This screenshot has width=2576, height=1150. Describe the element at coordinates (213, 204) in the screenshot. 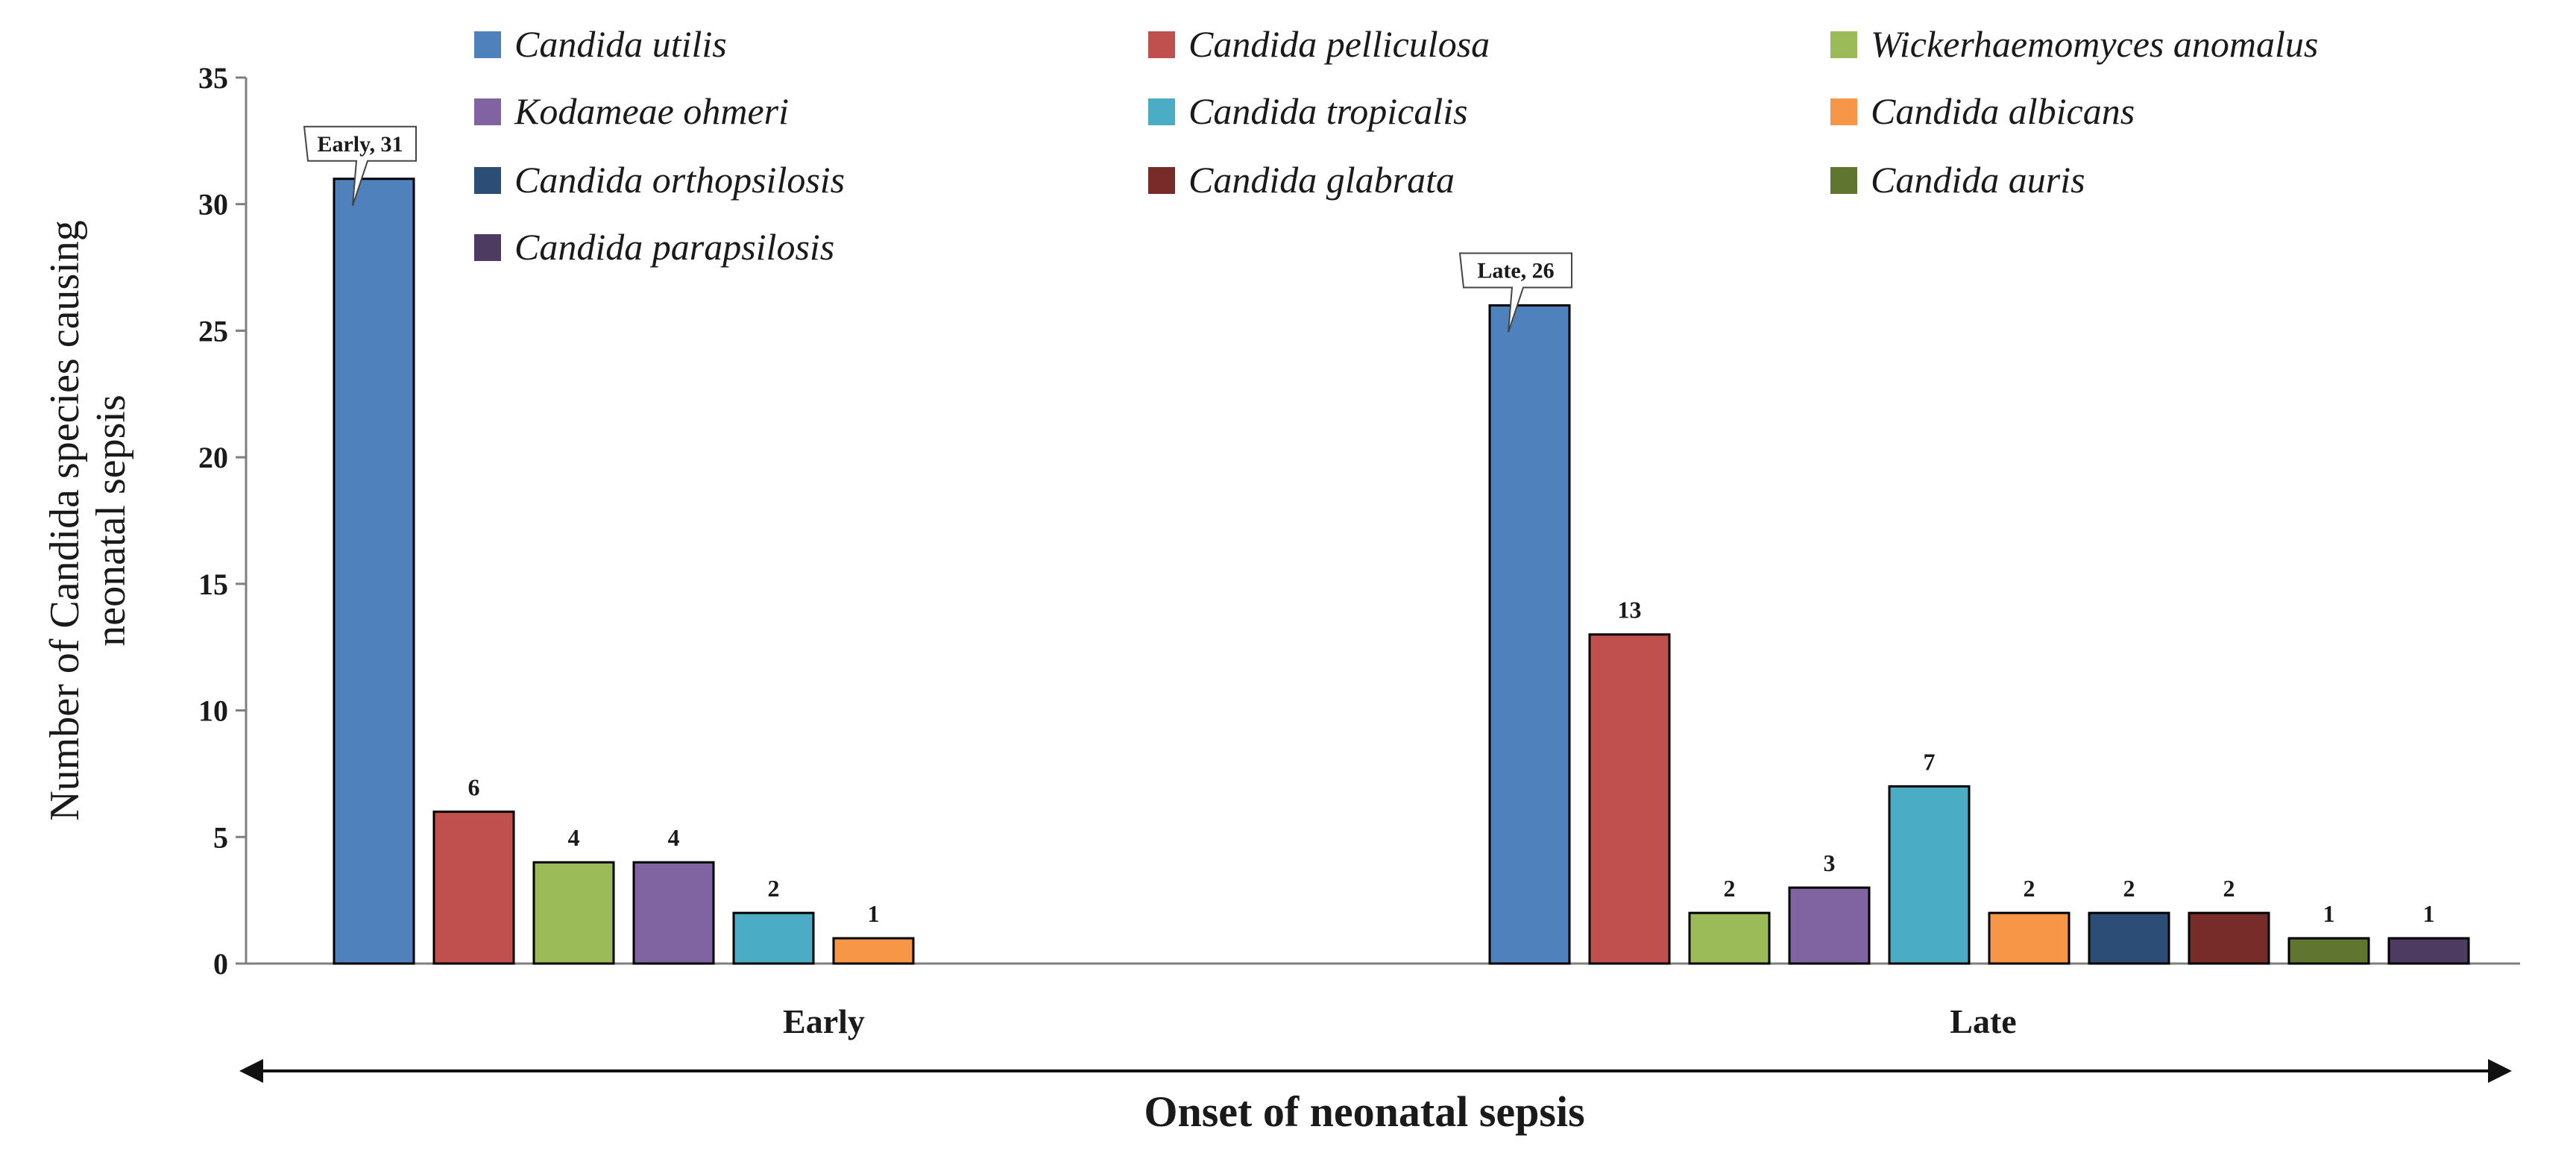

I see `y-tick-label: 30` at that location.